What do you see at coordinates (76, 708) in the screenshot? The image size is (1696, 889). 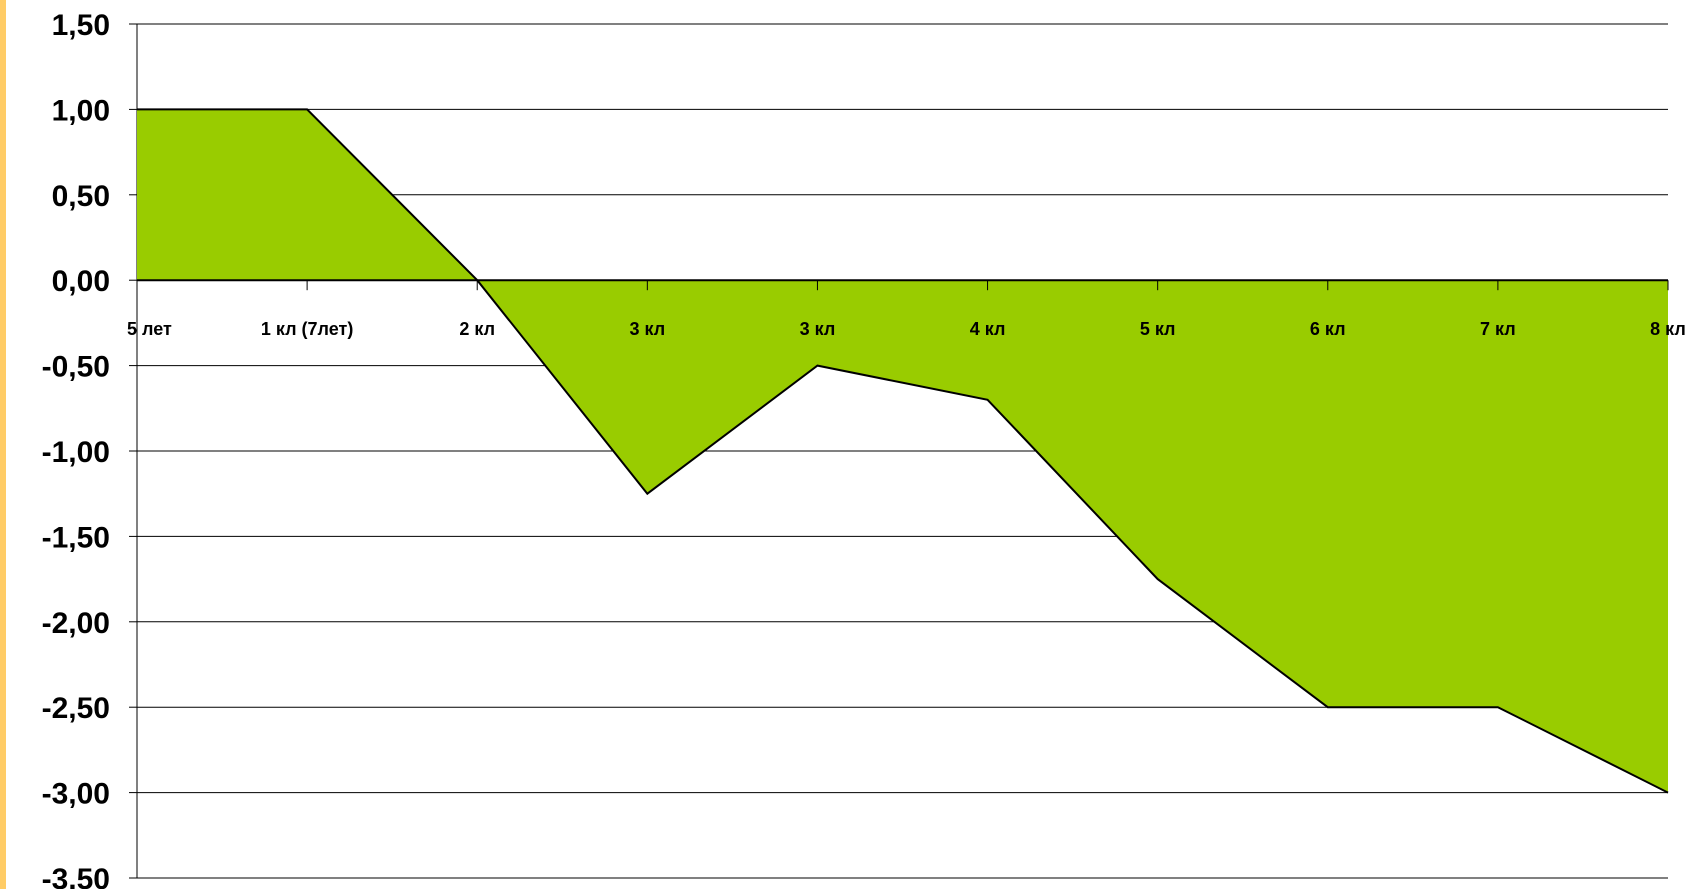 I see `y-tick-label: -2,50` at bounding box center [76, 708].